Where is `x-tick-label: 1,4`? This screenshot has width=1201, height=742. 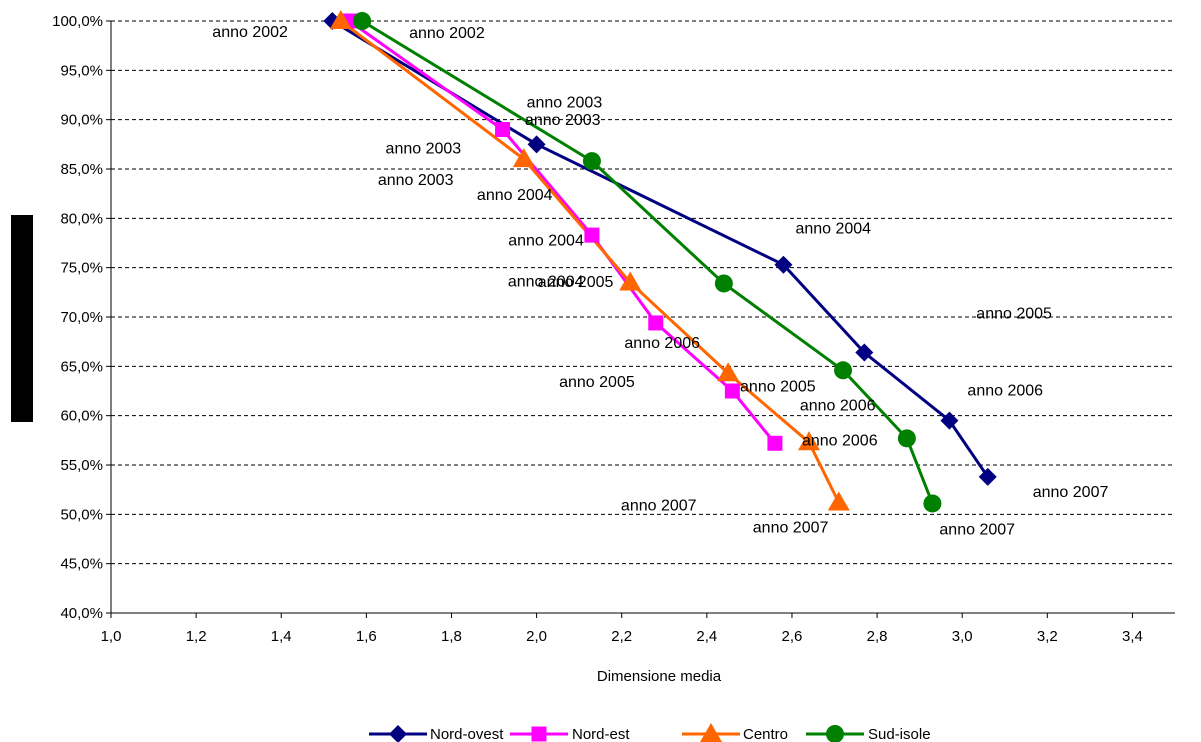 x-tick-label: 1,4 is located at coordinates (281, 636).